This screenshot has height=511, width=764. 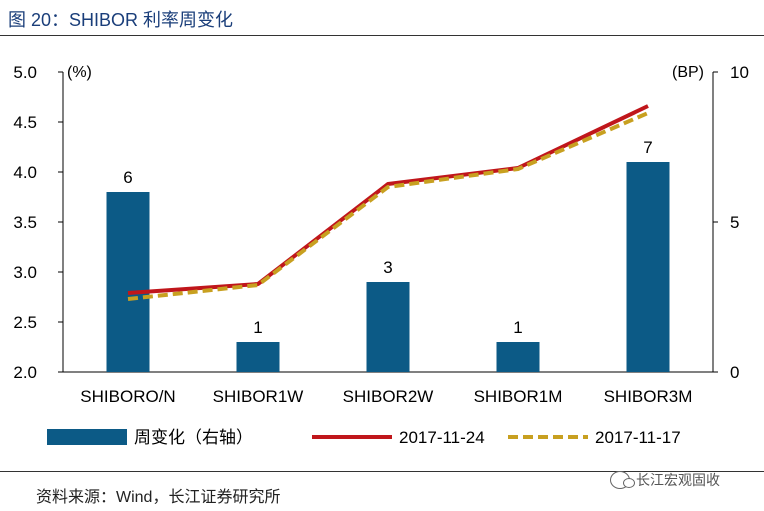 What do you see at coordinates (127, 396) in the screenshot?
I see `x-category-label: SHIBORO/N` at bounding box center [127, 396].